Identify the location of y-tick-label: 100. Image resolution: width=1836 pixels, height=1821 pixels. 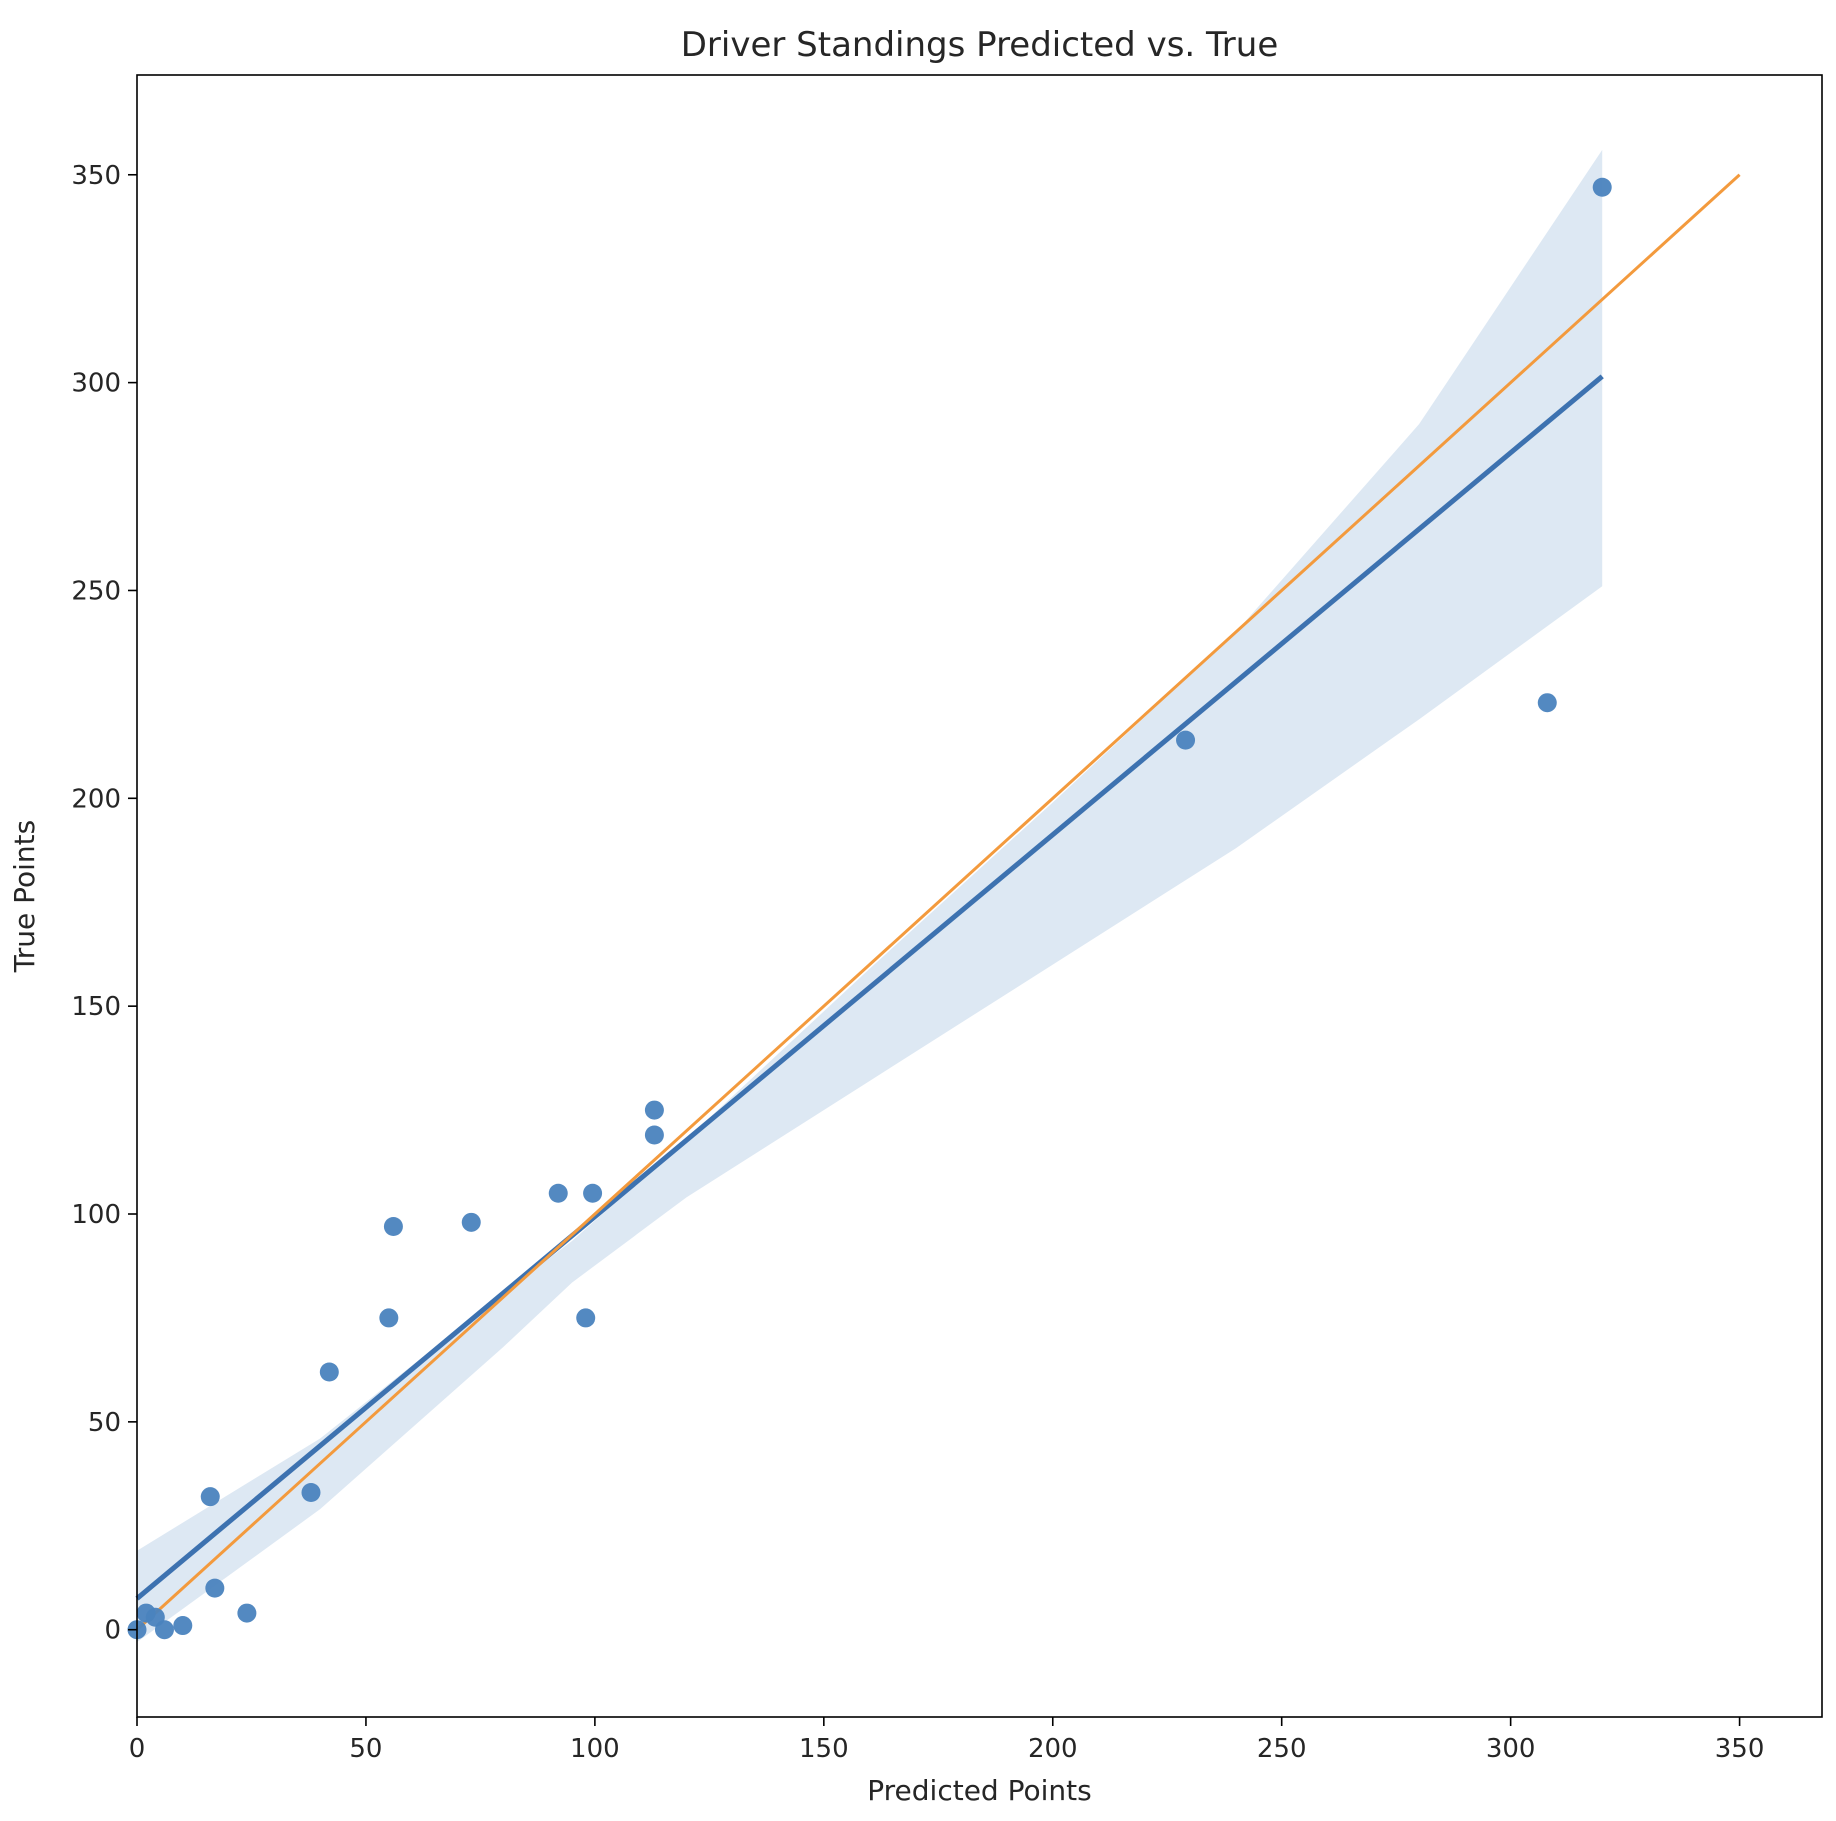
(96, 1215).